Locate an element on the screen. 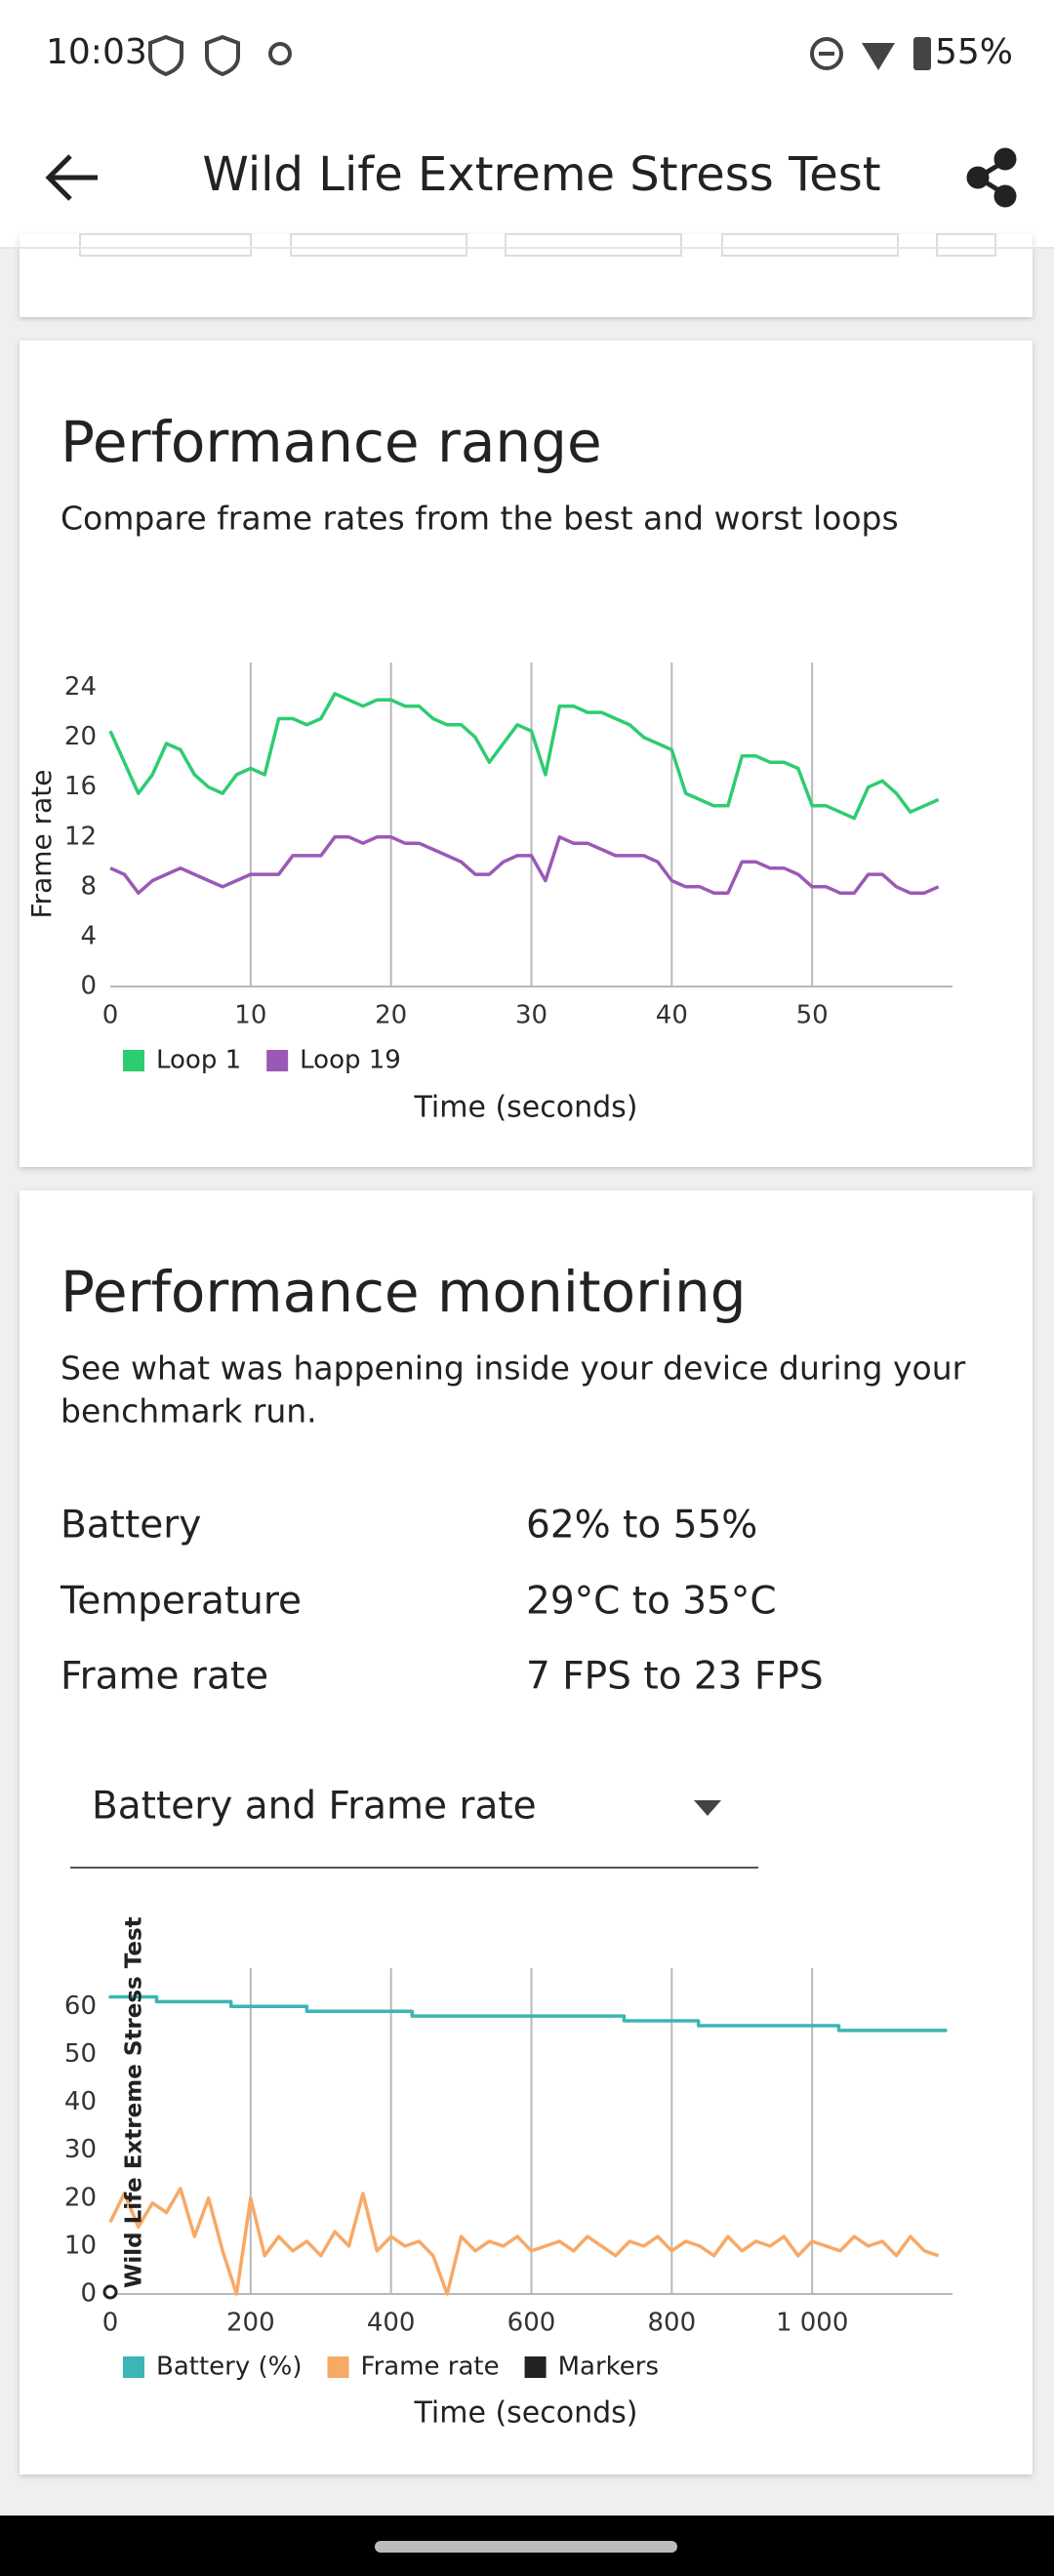 Image resolution: width=1054 pixels, height=2576 pixels. status-time: 10:03 is located at coordinates (96, 52).